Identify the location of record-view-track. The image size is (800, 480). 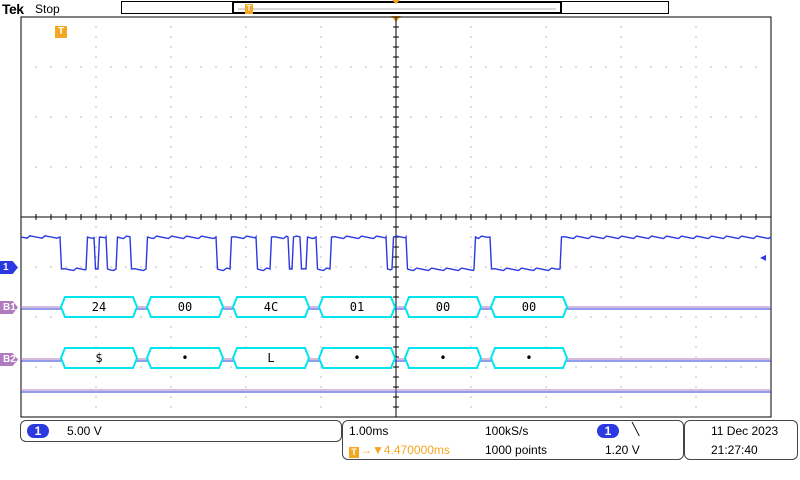
(397, 9).